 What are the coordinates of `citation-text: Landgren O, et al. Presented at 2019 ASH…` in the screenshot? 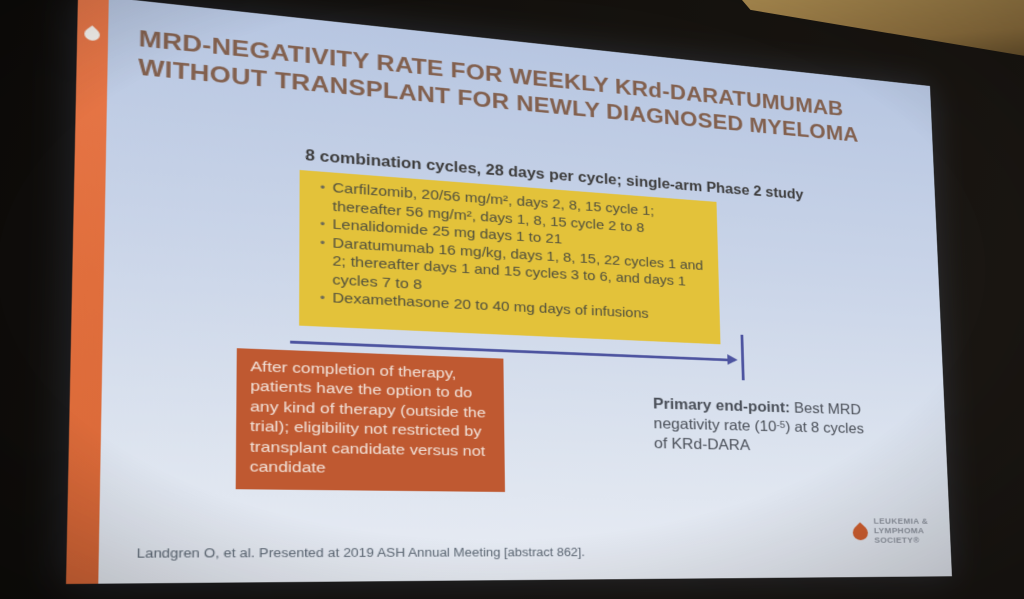 It's located at (361, 553).